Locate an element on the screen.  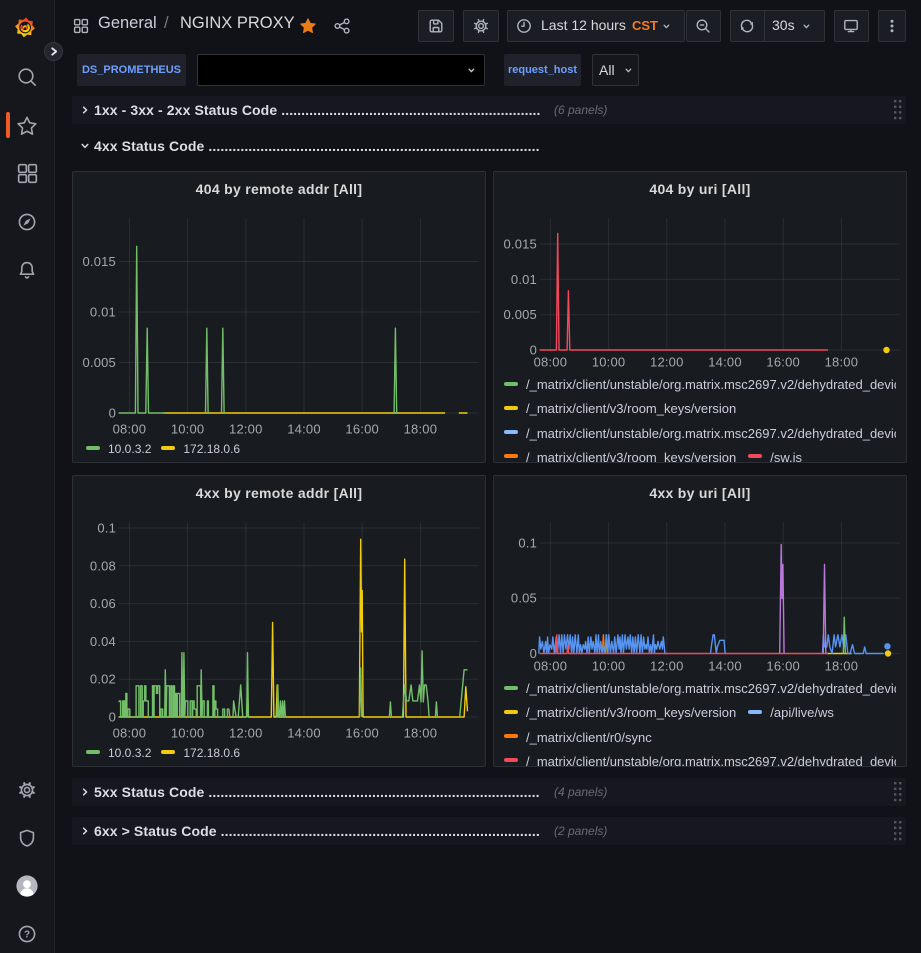
svg-text: 0.05 is located at coordinates (524, 598).